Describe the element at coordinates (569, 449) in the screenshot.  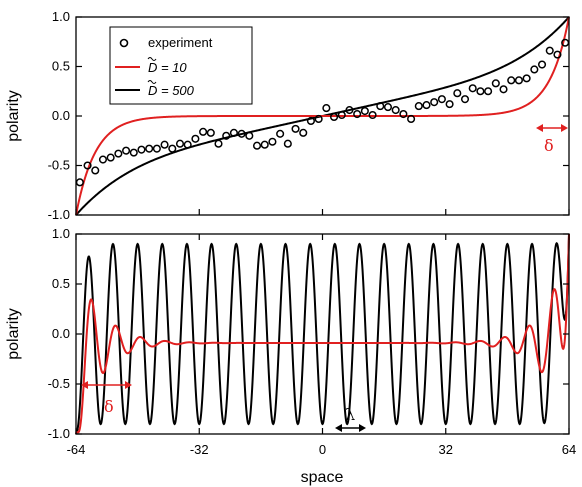
I see `x-tick-label: 64` at that location.